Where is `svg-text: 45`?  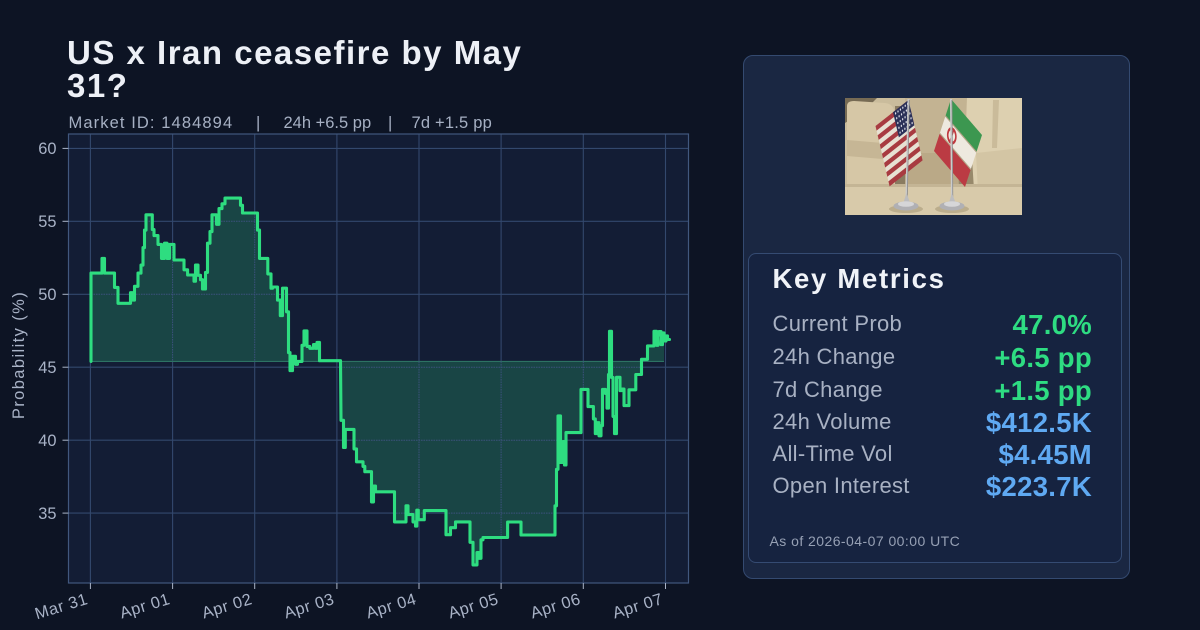 svg-text: 45 is located at coordinates (47, 368).